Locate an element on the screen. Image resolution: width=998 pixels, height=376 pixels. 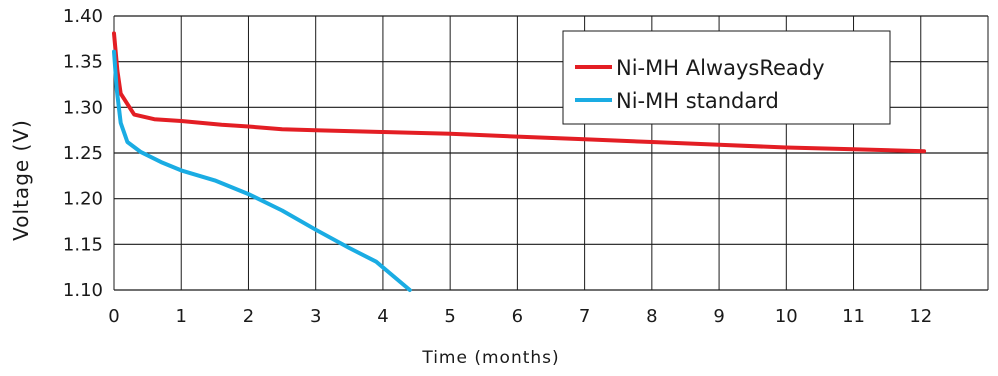
y-tick-label: 1.25 is located at coordinates (83, 153).